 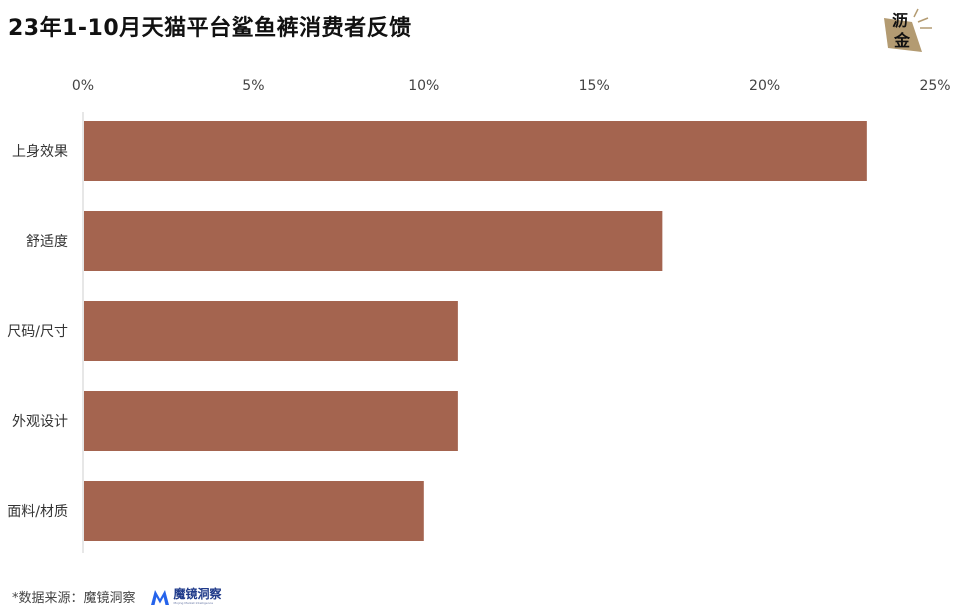 What do you see at coordinates (37, 512) in the screenshot?
I see `category-label: 面料/材质` at bounding box center [37, 512].